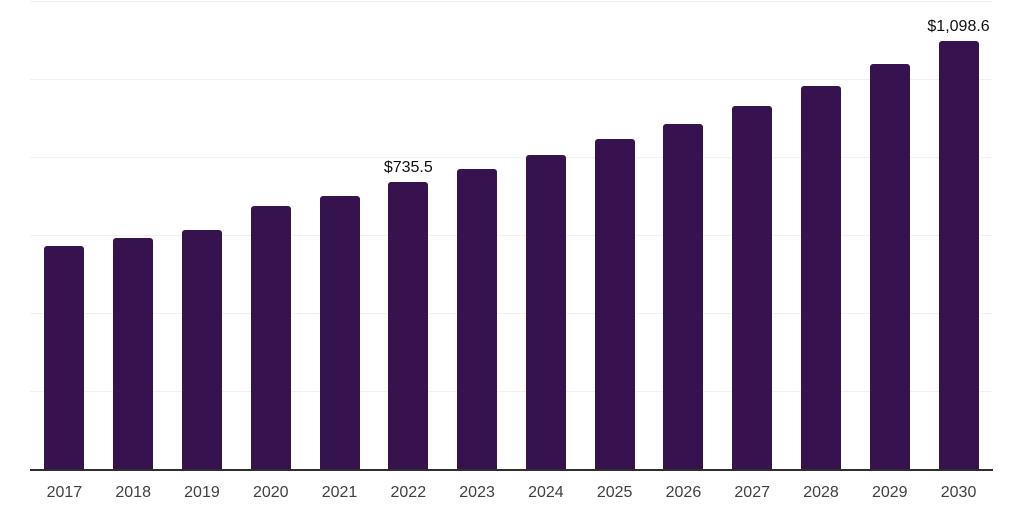  I want to click on bar-2020, so click(270, 337).